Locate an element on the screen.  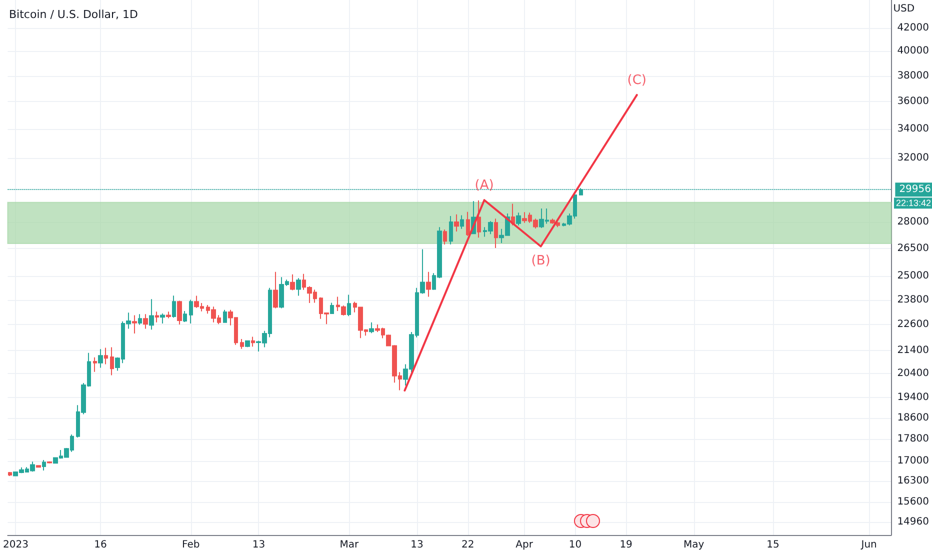
x-tick-label: 10 is located at coordinates (575, 545).